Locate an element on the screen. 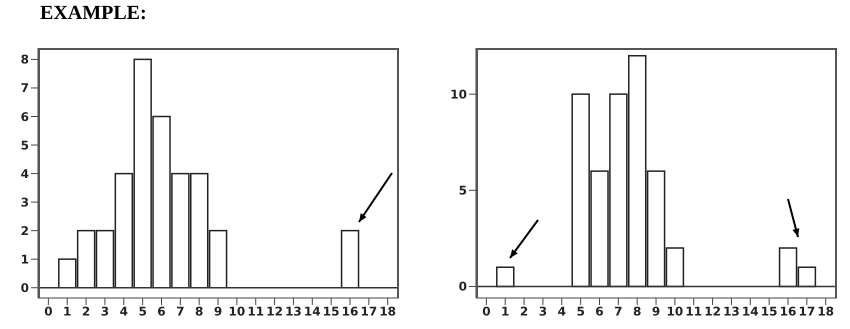 The height and width of the screenshot is (329, 850). y-tick-label: 7 is located at coordinates (24, 88).